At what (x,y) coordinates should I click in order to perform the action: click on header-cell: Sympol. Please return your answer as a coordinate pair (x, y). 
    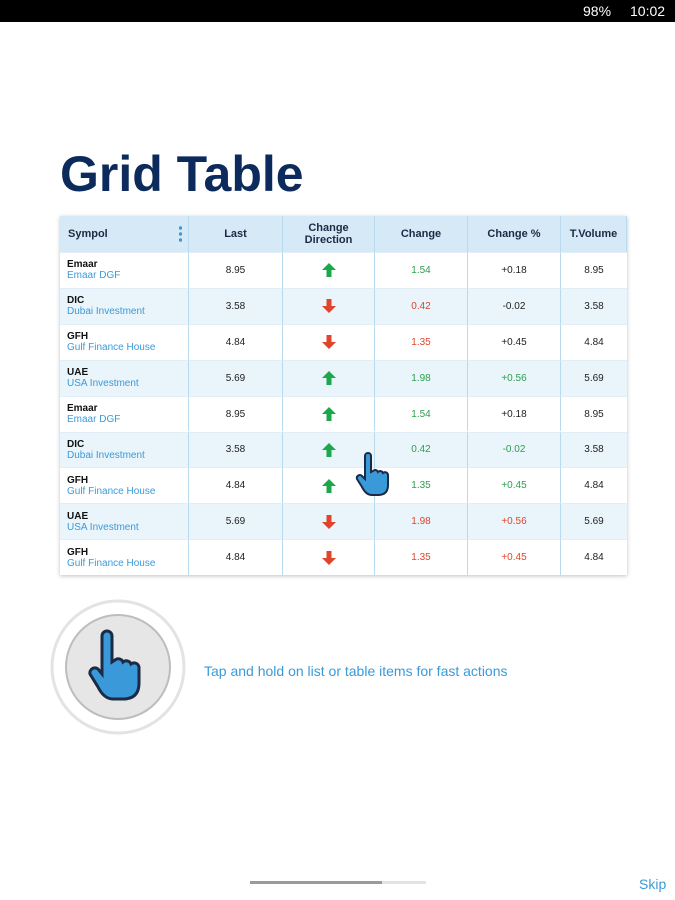
    Looking at the image, I should click on (124, 234).